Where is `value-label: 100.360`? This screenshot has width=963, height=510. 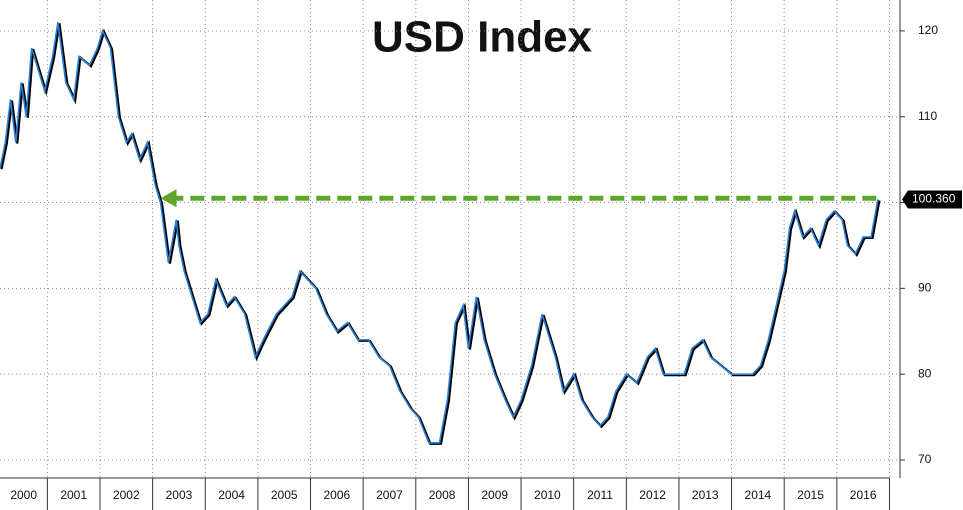
value-label: 100.360 is located at coordinates (934, 199).